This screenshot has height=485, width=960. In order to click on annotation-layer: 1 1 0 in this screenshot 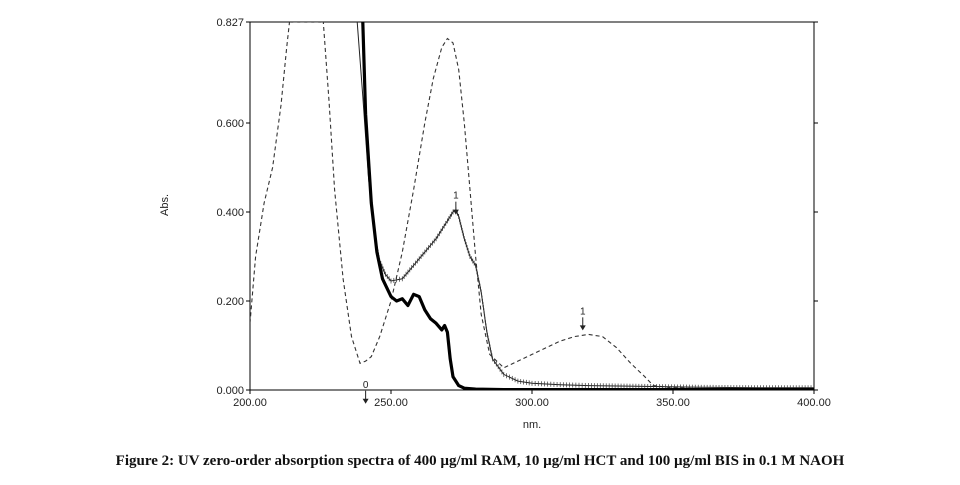, I will do `click(474, 297)`.